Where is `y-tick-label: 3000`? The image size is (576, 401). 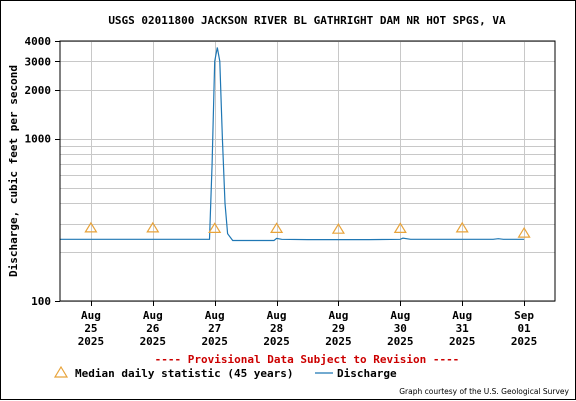
y-tick-label: 3000 is located at coordinates (38, 61).